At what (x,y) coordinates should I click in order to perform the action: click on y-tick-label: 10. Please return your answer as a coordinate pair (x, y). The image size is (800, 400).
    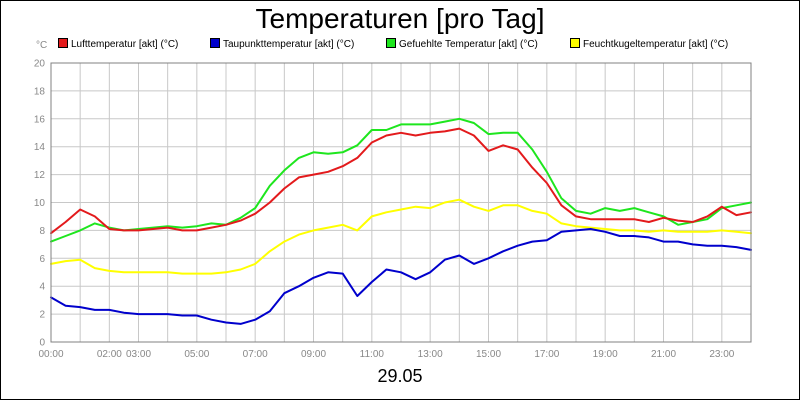
    Looking at the image, I should click on (40, 203).